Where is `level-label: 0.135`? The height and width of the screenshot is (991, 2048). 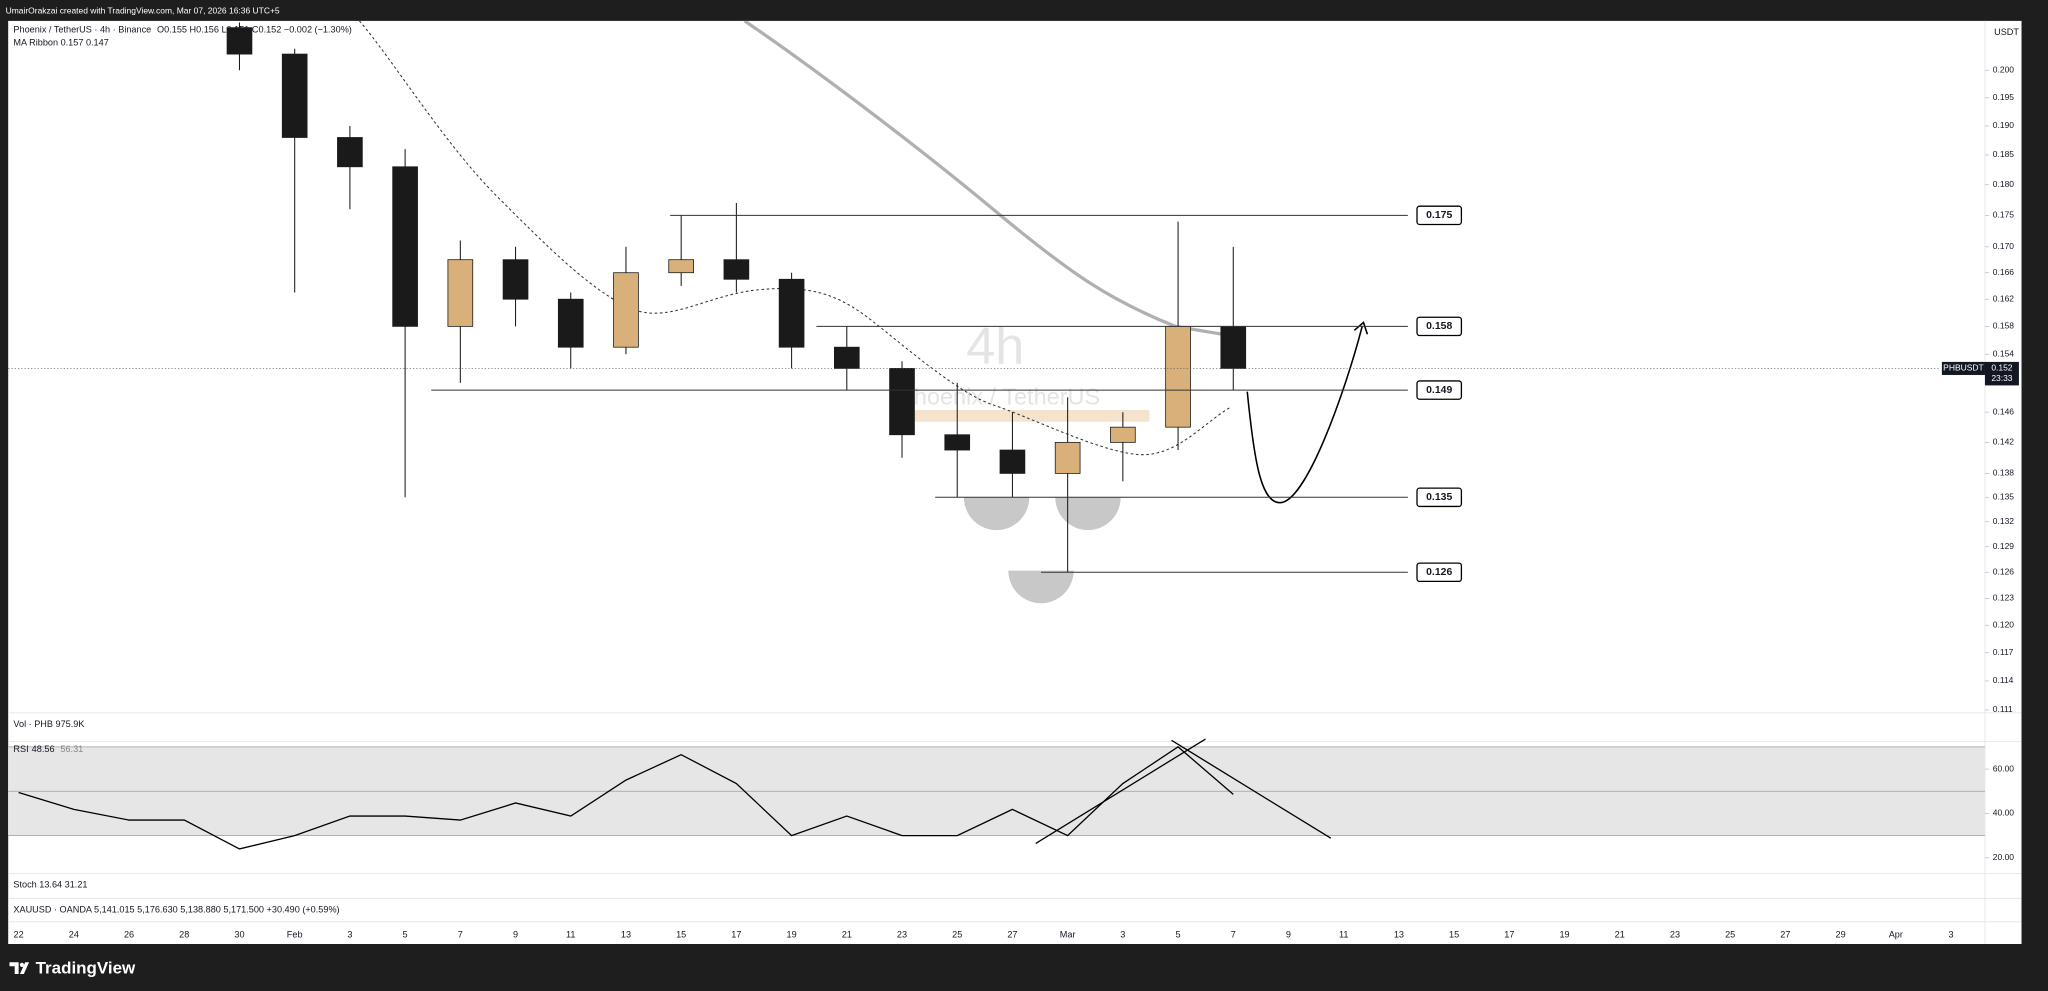 level-label: 0.135 is located at coordinates (1439, 497).